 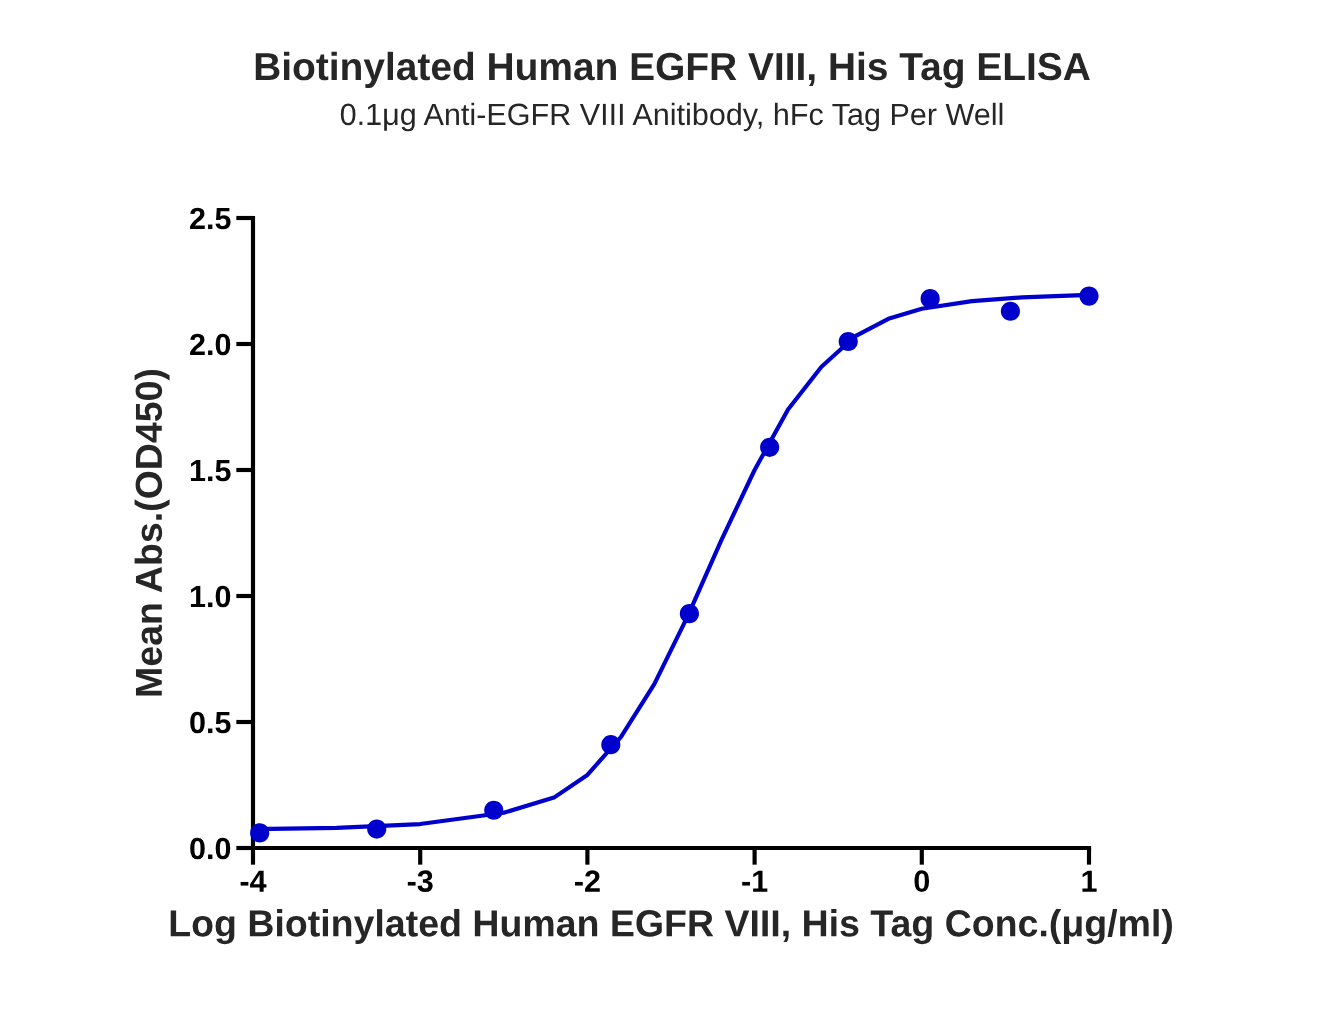 What do you see at coordinates (210, 218) in the screenshot?
I see `y-tick-label: 2.5` at bounding box center [210, 218].